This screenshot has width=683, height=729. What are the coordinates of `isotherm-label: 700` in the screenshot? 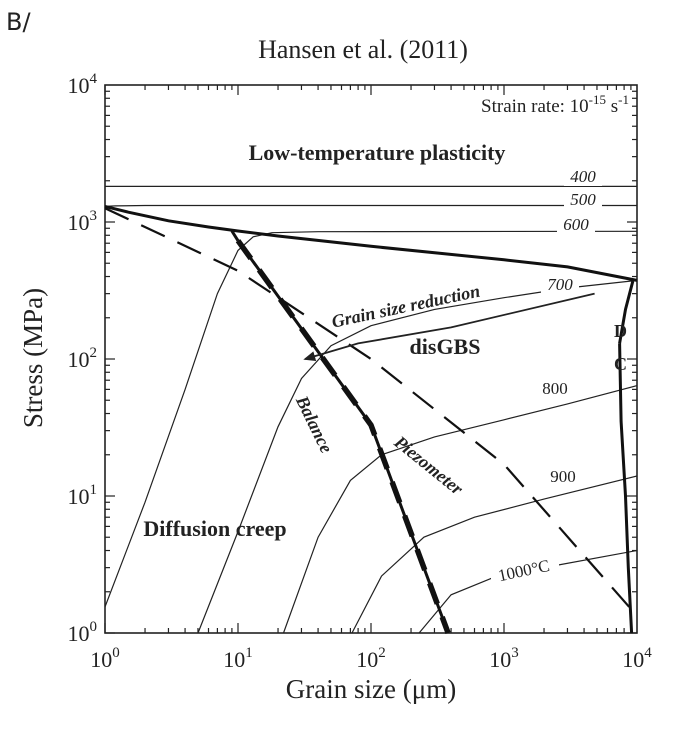 It's located at (560, 284).